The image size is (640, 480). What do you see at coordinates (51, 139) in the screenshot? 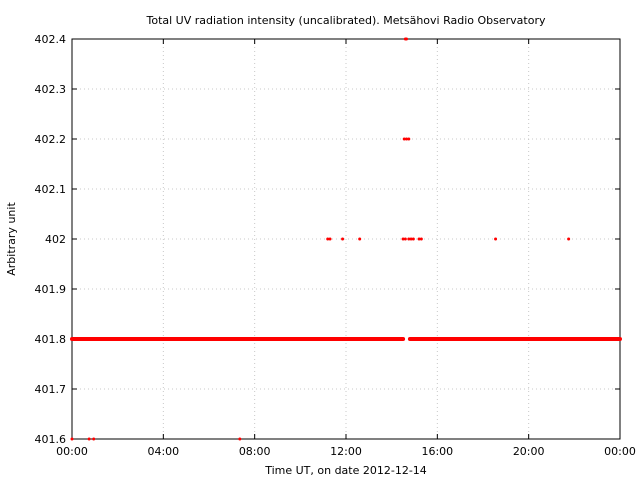
I see `y-tick-label: 402.2` at bounding box center [51, 139].